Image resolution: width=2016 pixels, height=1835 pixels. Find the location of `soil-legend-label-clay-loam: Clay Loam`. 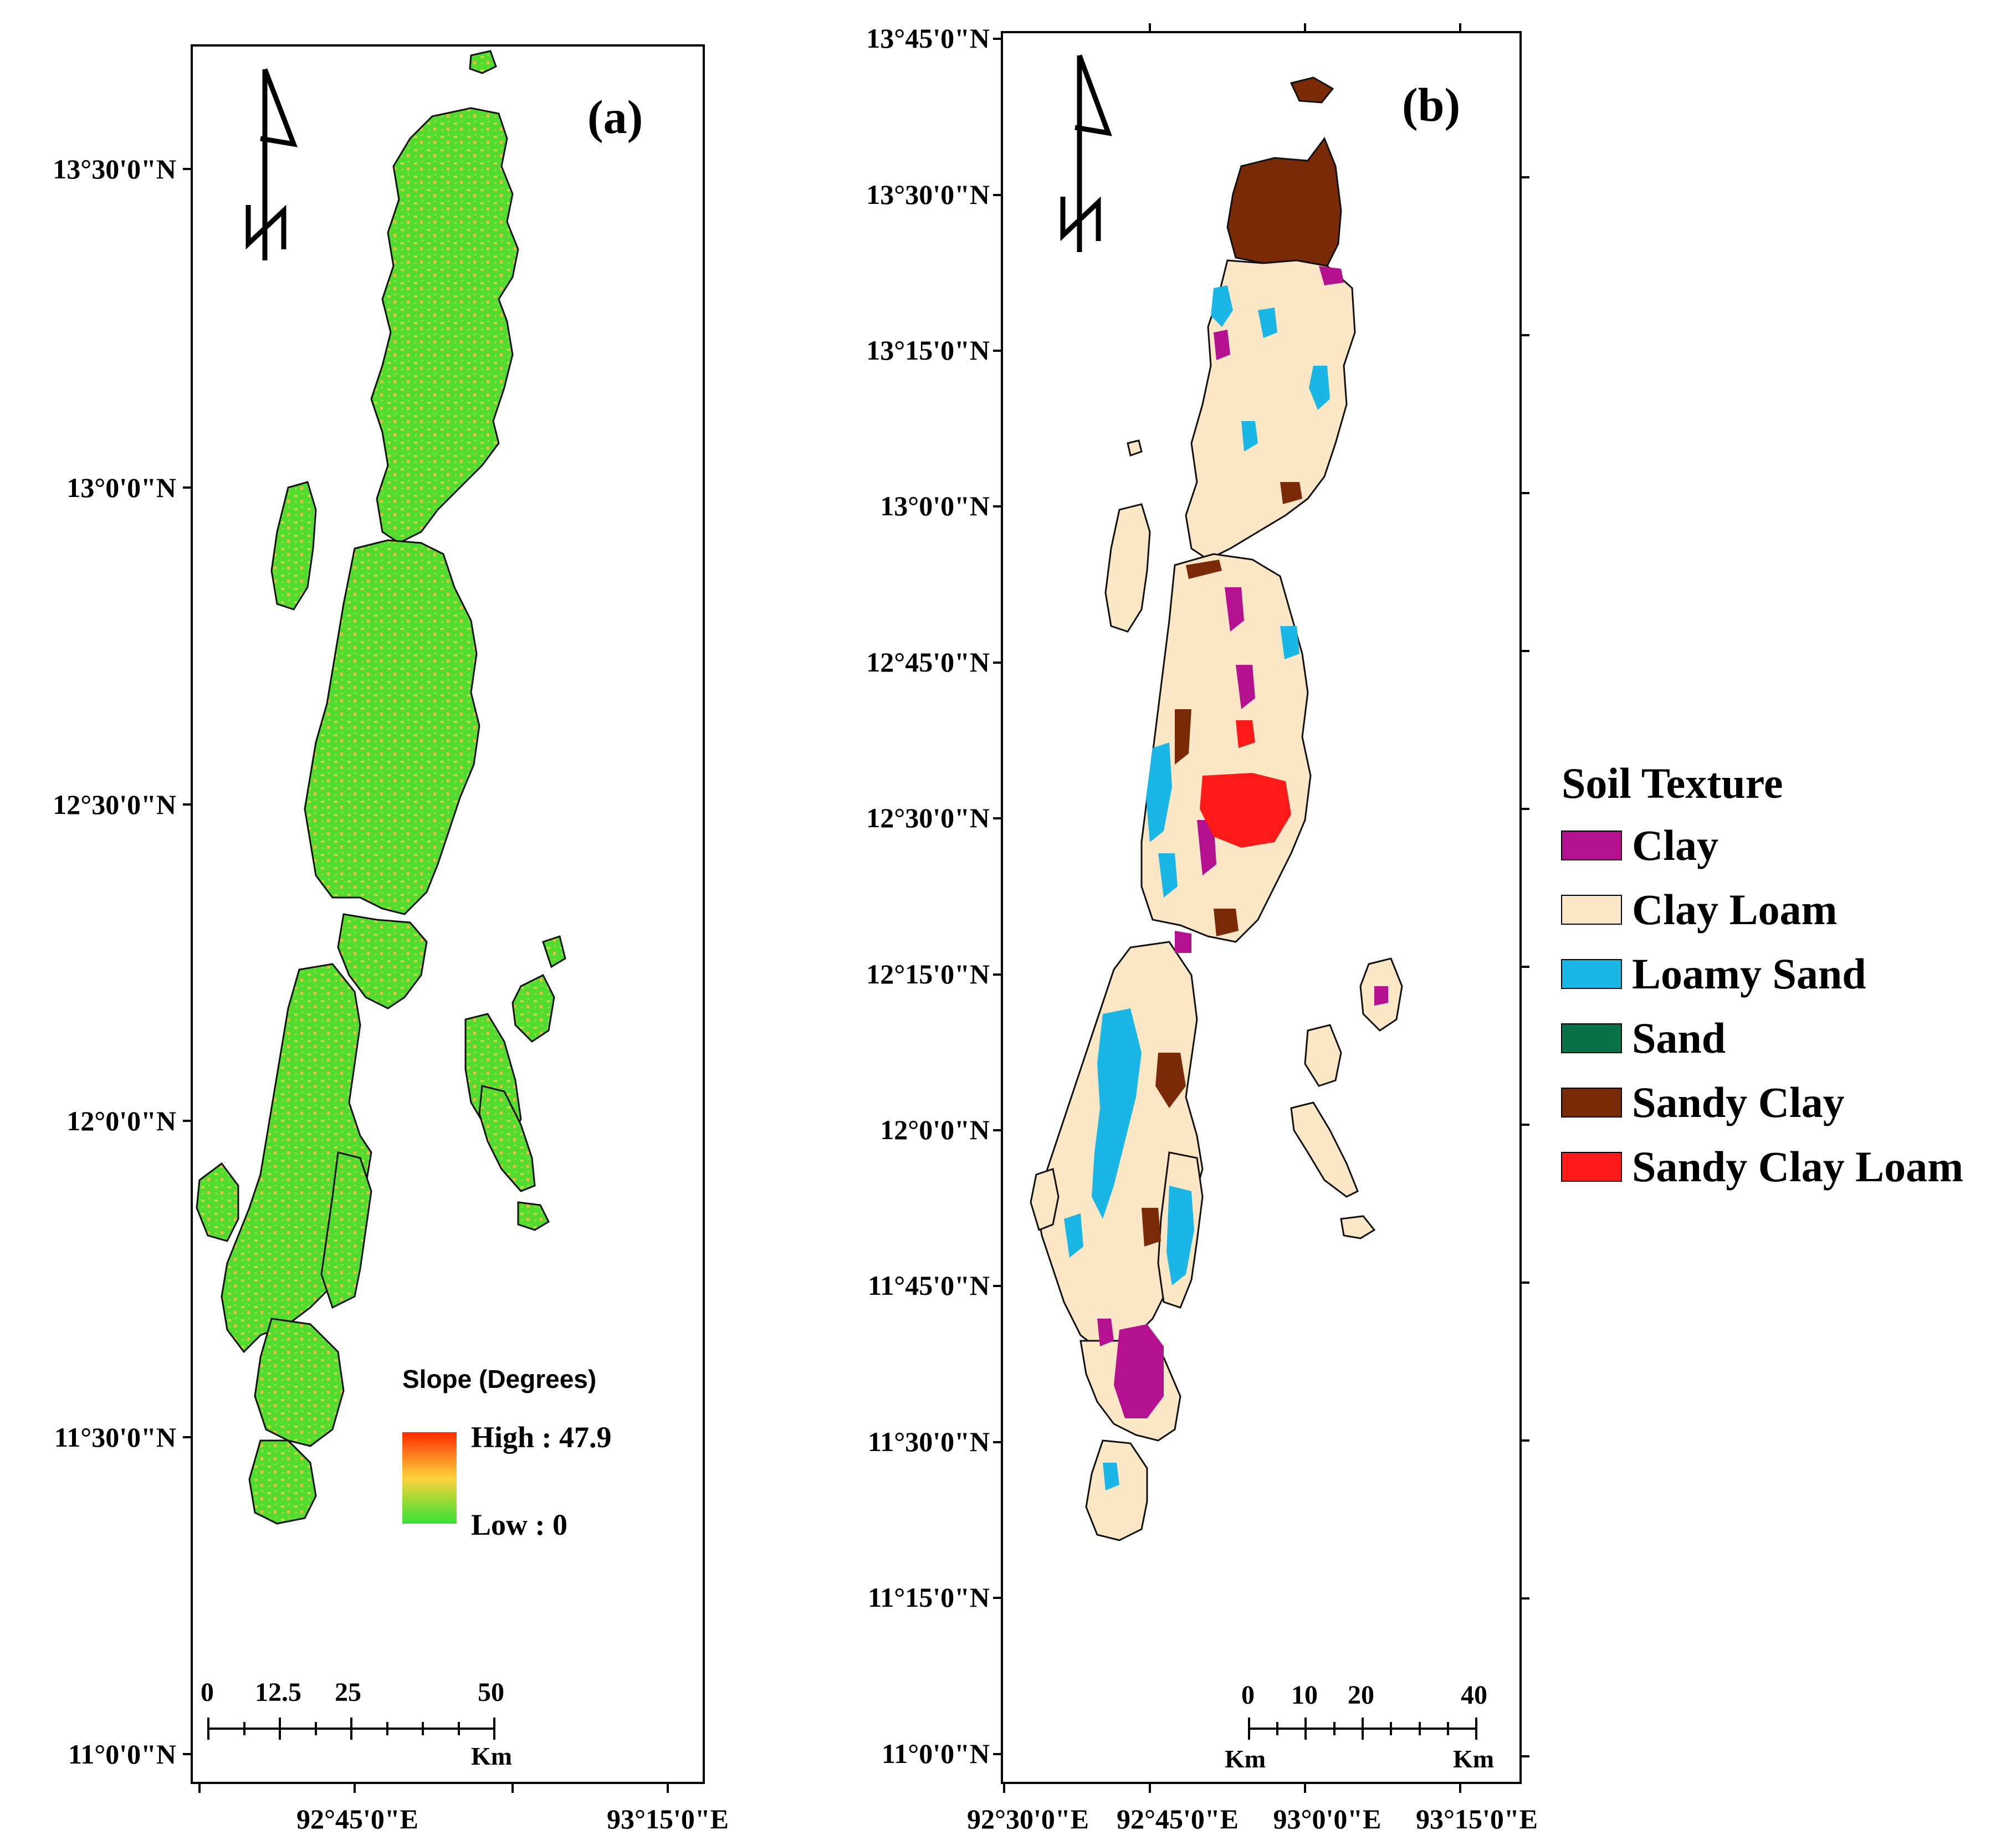

soil-legend-label-clay-loam: Clay Loam is located at coordinates (1735, 909).